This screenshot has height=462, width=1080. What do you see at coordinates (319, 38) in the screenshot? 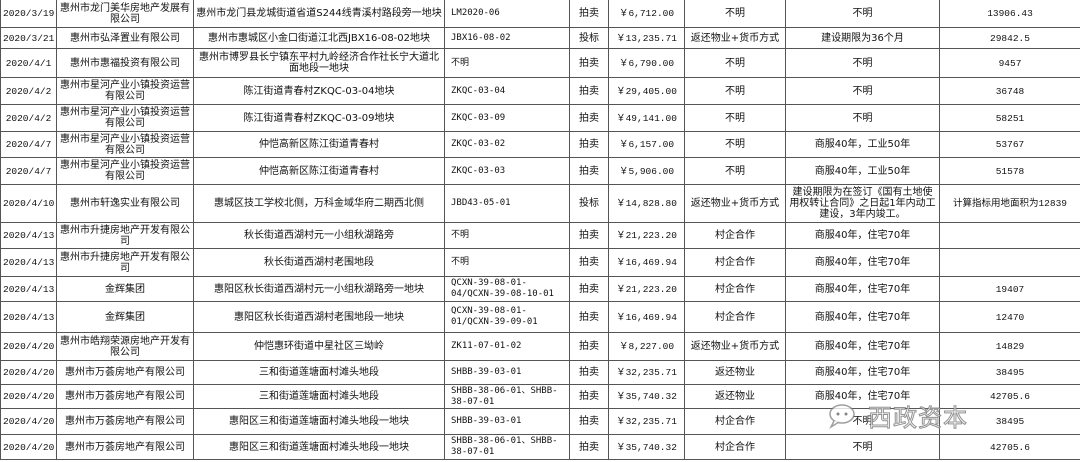
I see `location-cell: 惠州市惠城区小金口街道江北西JBX16-08-02地块` at bounding box center [319, 38].